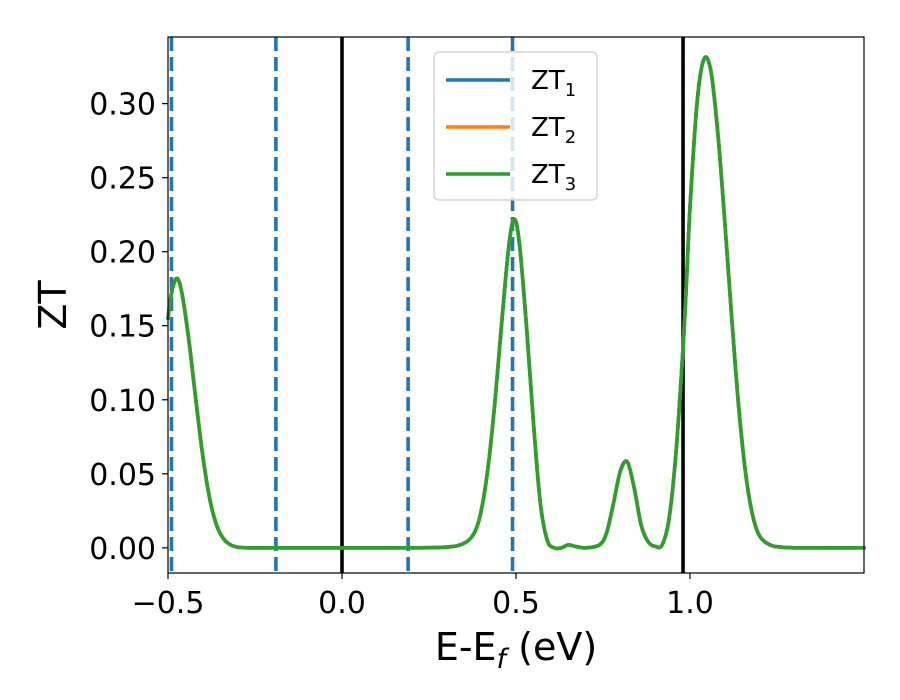 The height and width of the screenshot is (700, 900). I want to click on y-axis-ticks: 0.00 0.05 0.10 0.15 0.20 0.25 0.30, so click(128, 327).